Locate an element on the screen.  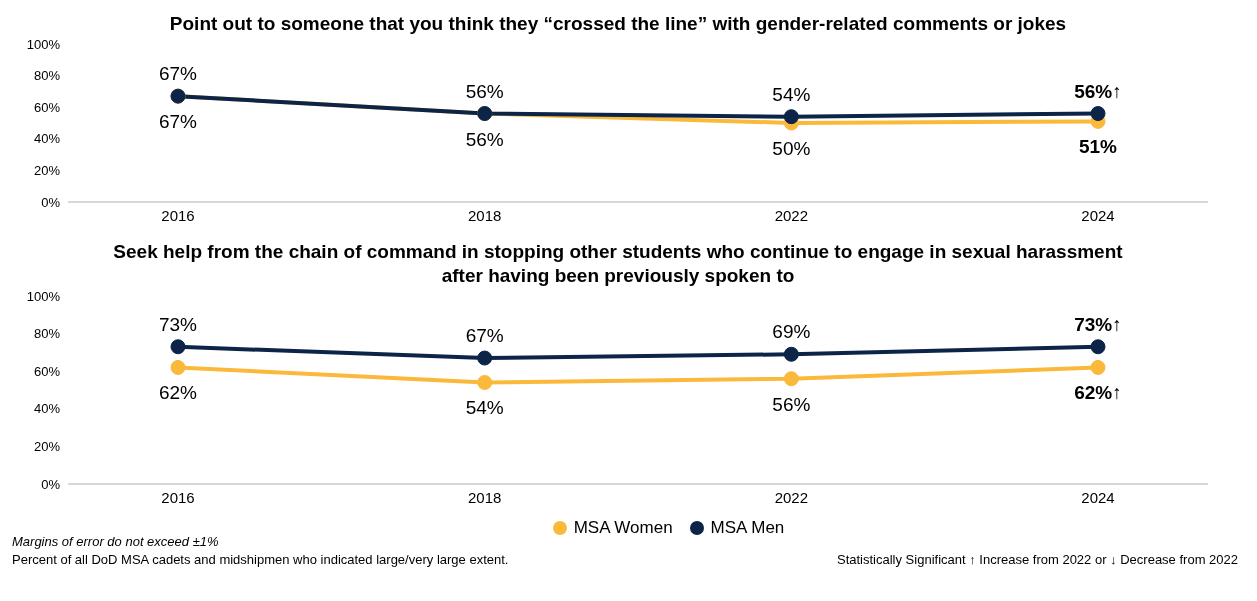
data-label: 56%↑ is located at coordinates (1098, 91).